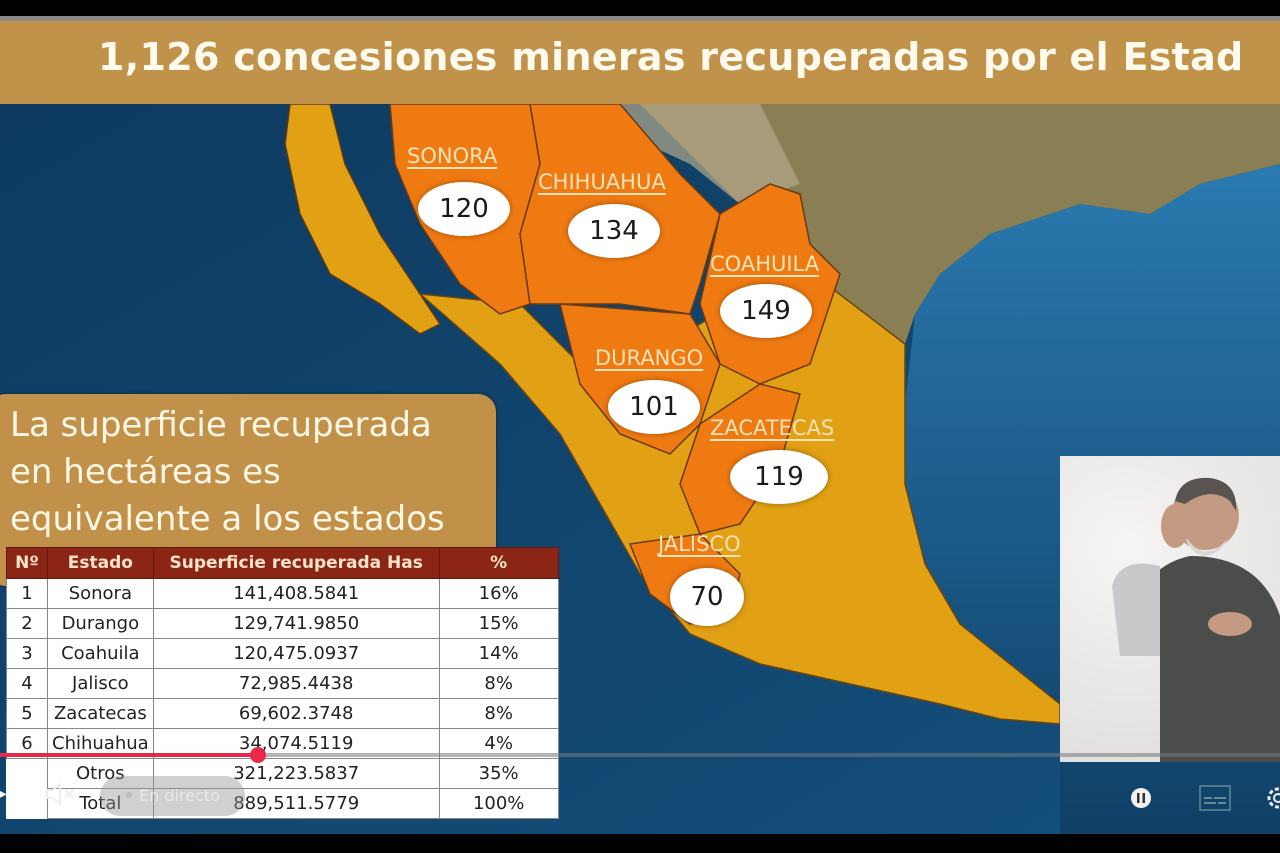  What do you see at coordinates (640, 18) in the screenshot?
I see `top-strip` at bounding box center [640, 18].